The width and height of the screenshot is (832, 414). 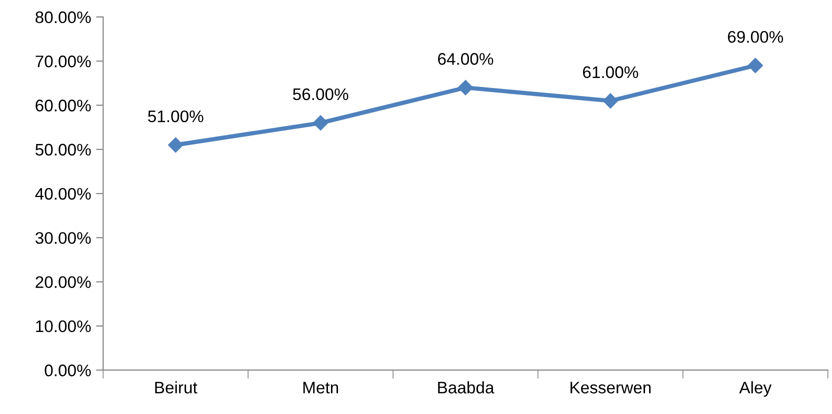 I want to click on data-label: 61.00%, so click(x=610, y=72).